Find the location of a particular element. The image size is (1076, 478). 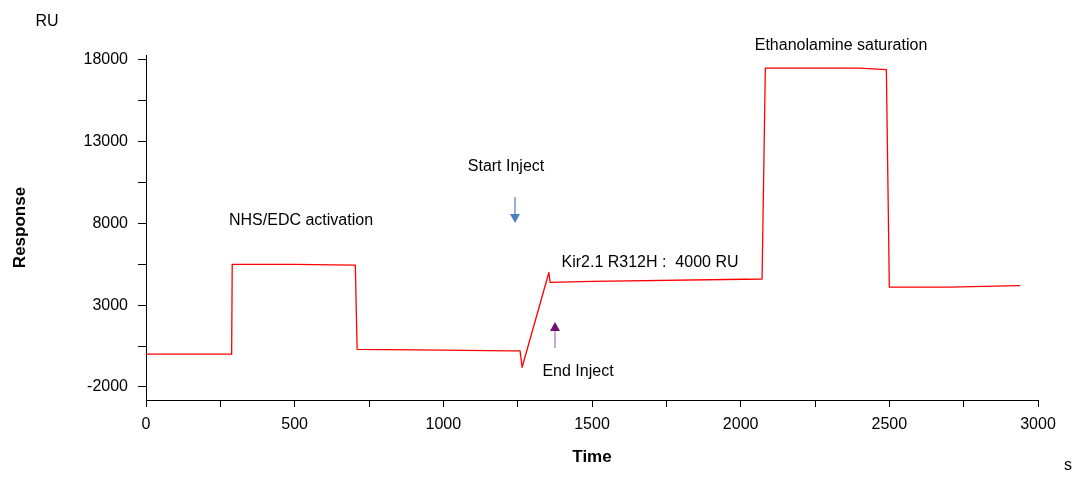

x-tick-label: 1500 is located at coordinates (592, 424).